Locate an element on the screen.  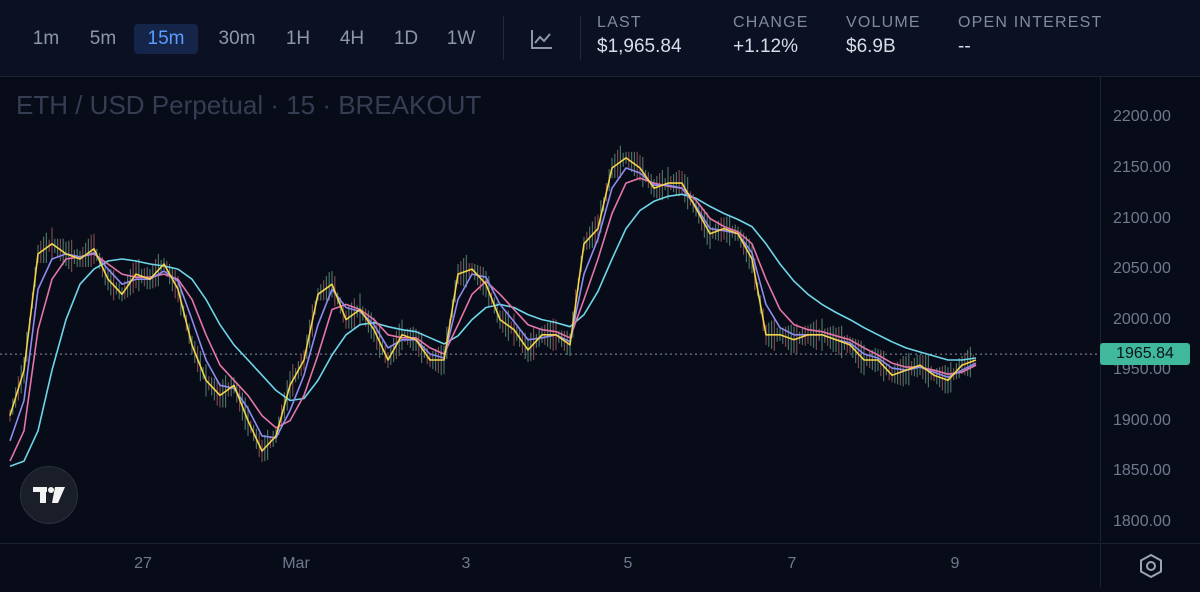
timeframe-1d: 1D is located at coordinates (406, 38).